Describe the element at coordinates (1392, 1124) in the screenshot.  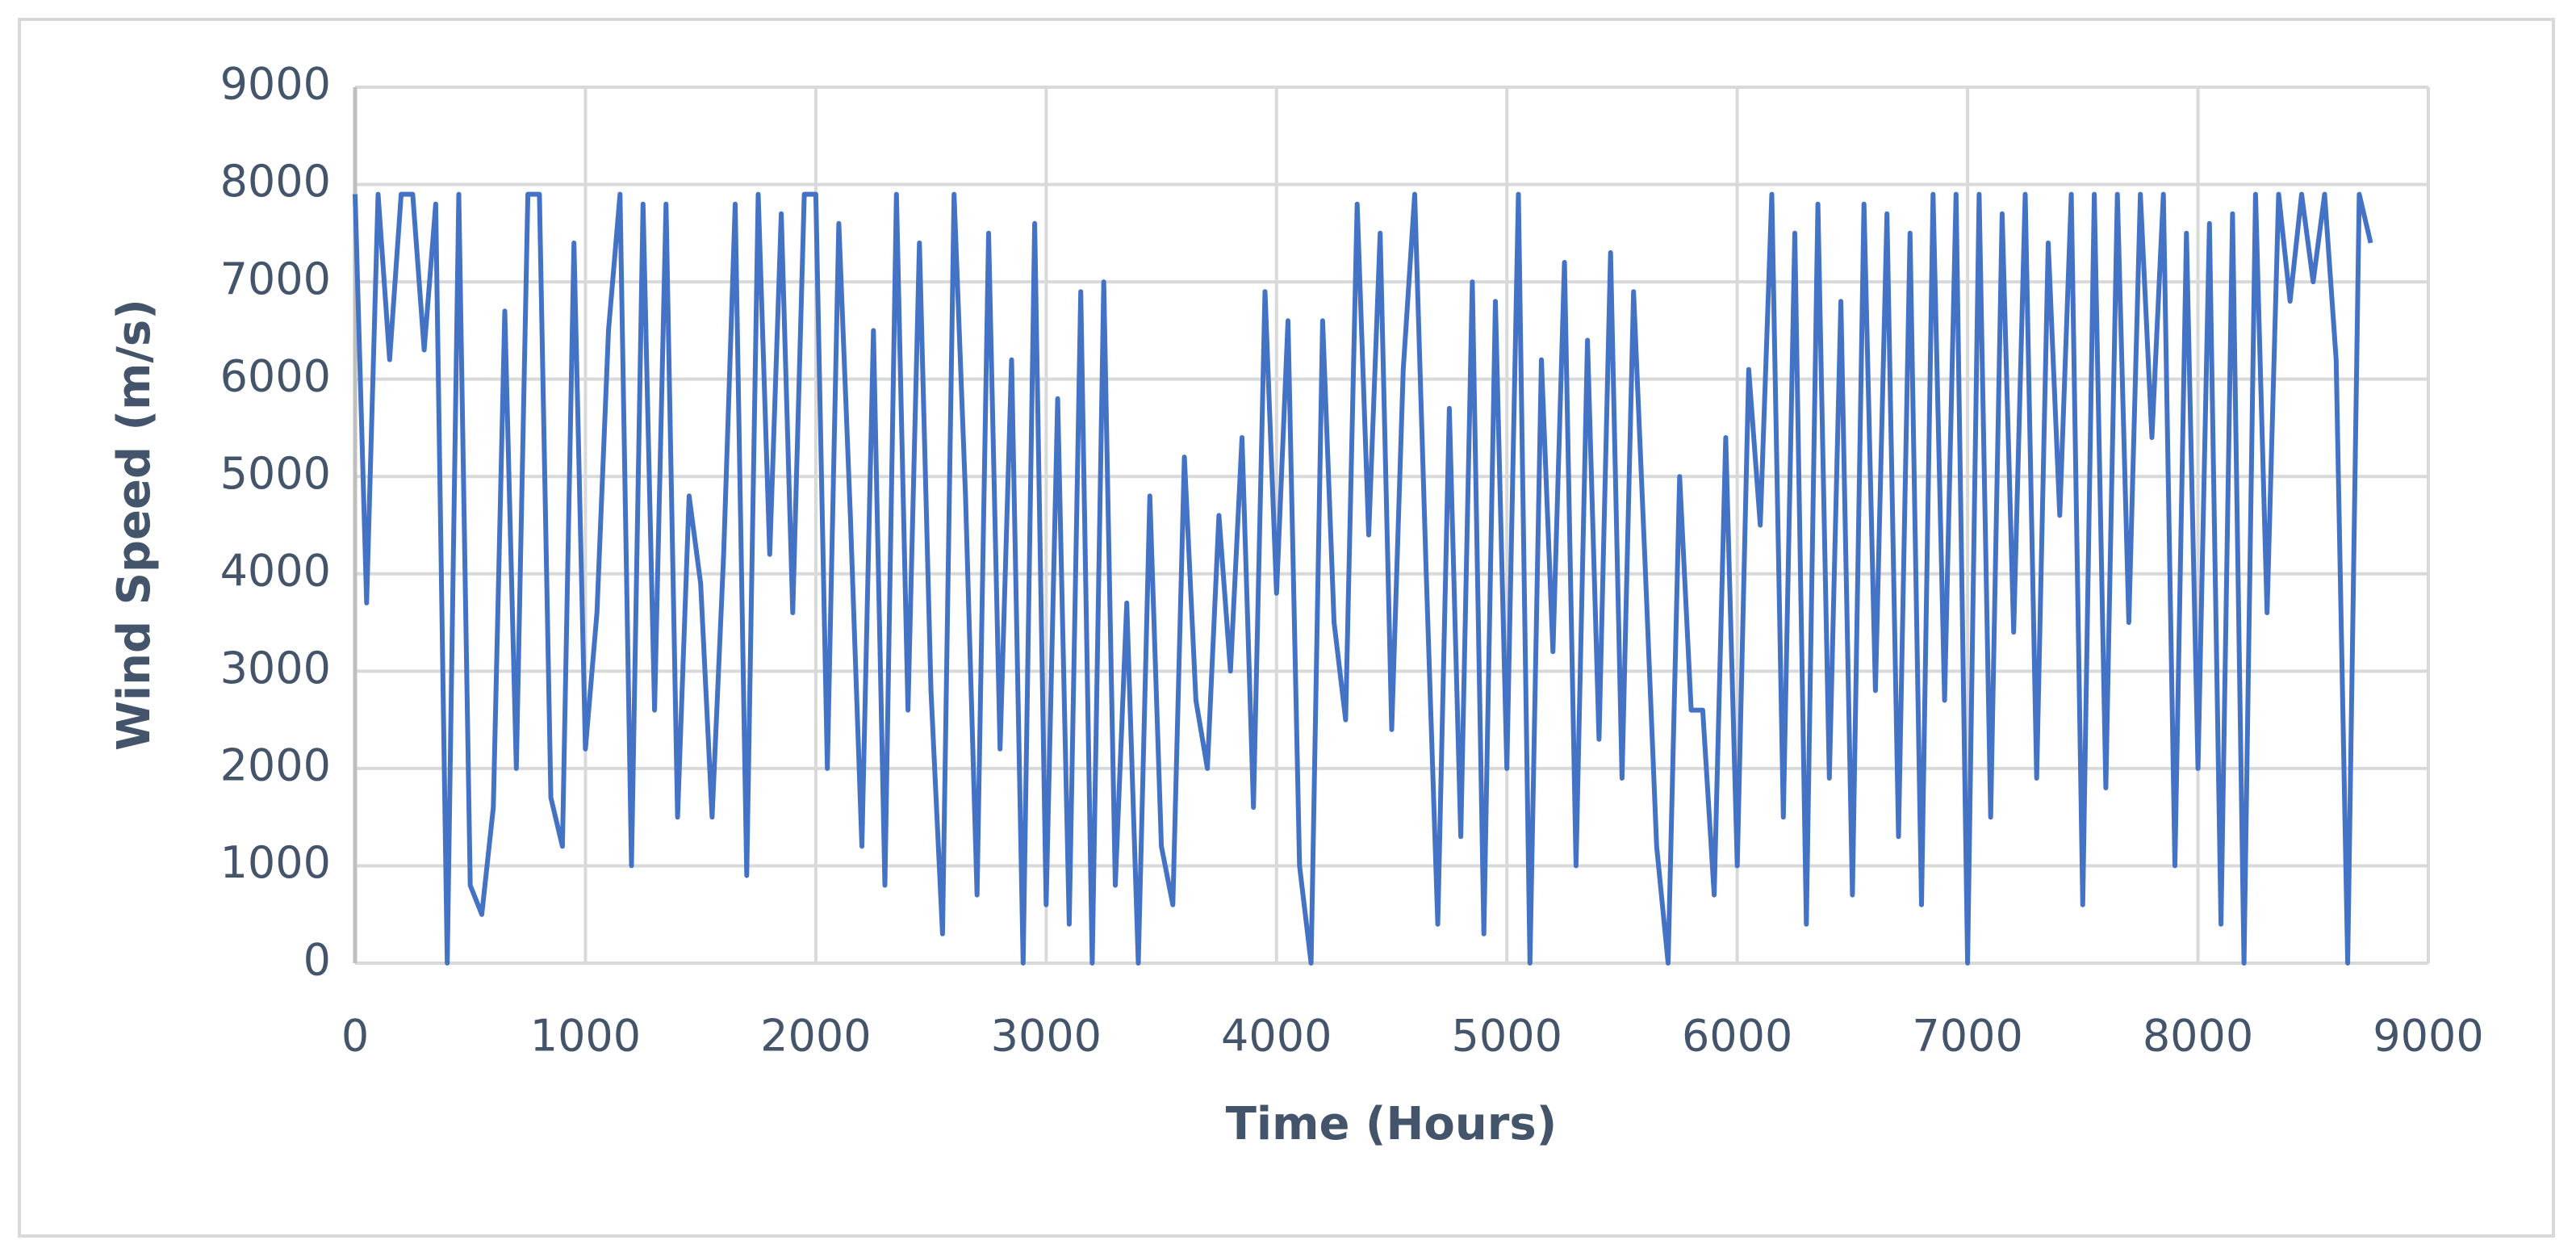
I see `x-axis-title: Time (Hours)` at that location.